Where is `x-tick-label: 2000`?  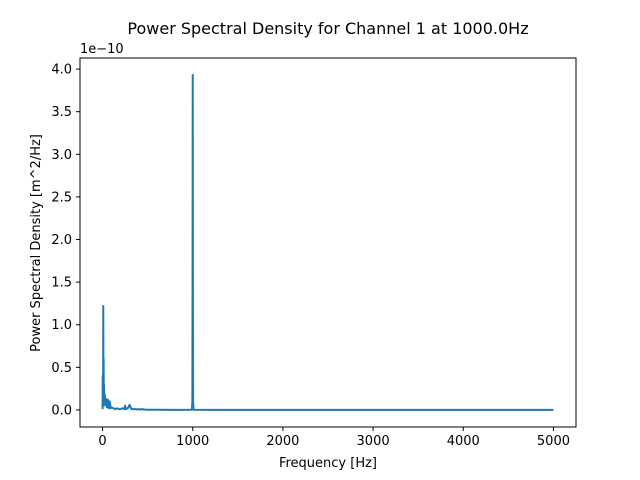
x-tick-label: 2000 is located at coordinates (282, 441).